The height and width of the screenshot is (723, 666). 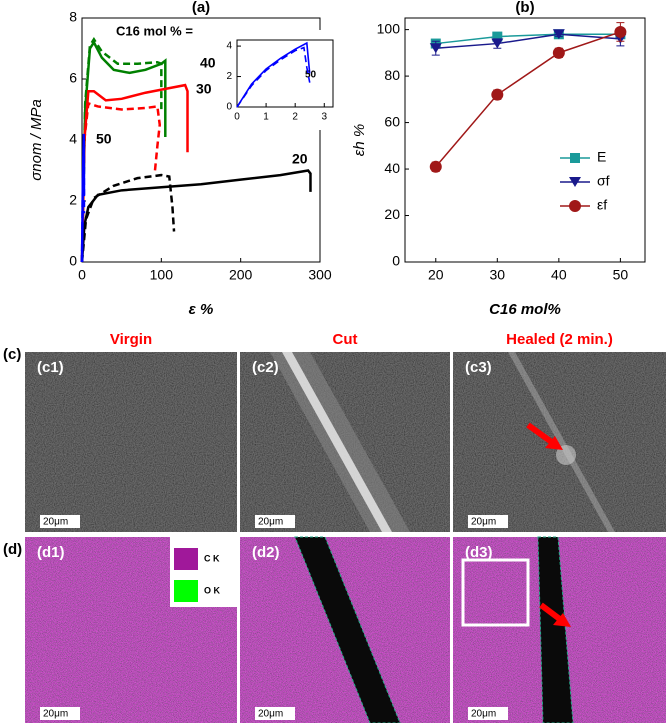 What do you see at coordinates (359, 140) in the screenshot?
I see `y-axis-label: εh %` at bounding box center [359, 140].